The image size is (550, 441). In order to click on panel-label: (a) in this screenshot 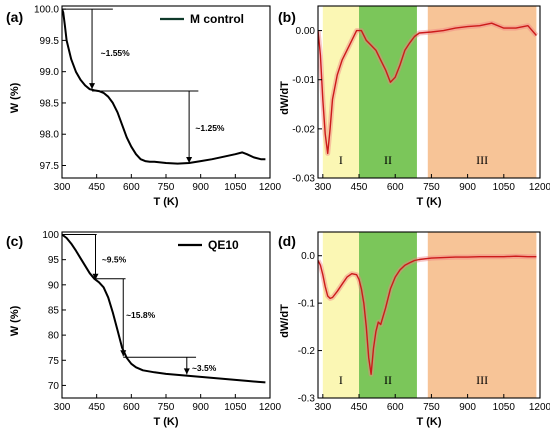, I will do `click(14, 17)`.